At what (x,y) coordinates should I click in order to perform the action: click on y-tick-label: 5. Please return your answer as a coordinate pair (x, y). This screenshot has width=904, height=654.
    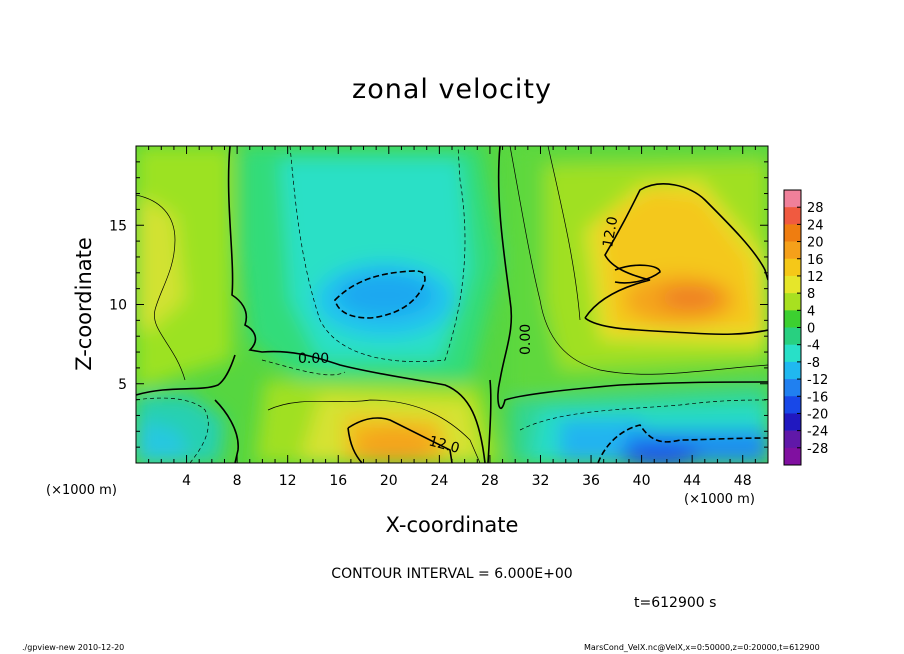
    Looking at the image, I should click on (122, 385).